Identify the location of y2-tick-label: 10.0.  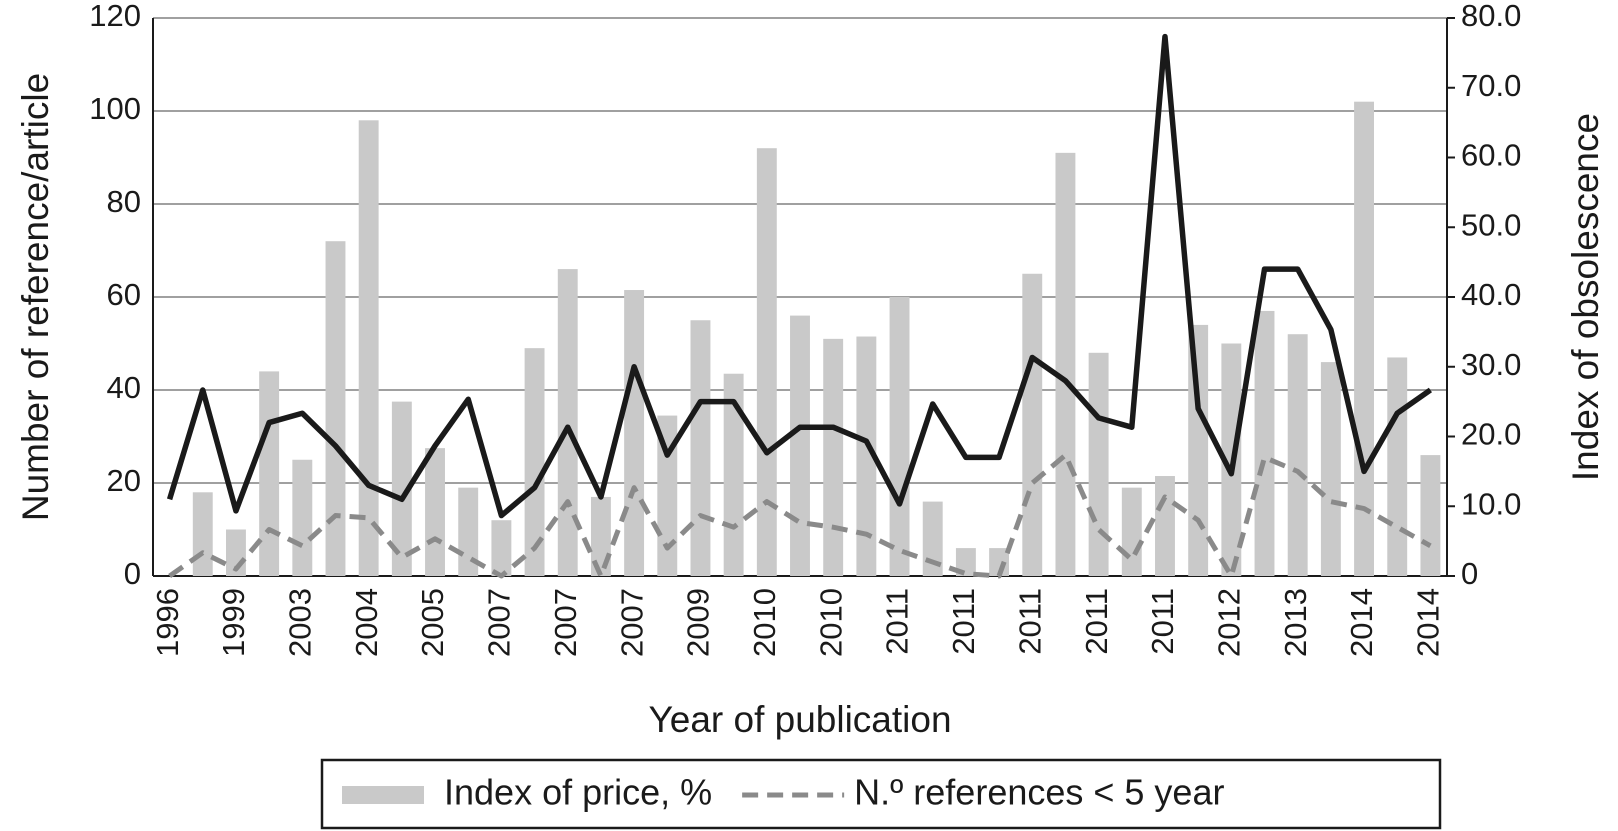
(1491, 503).